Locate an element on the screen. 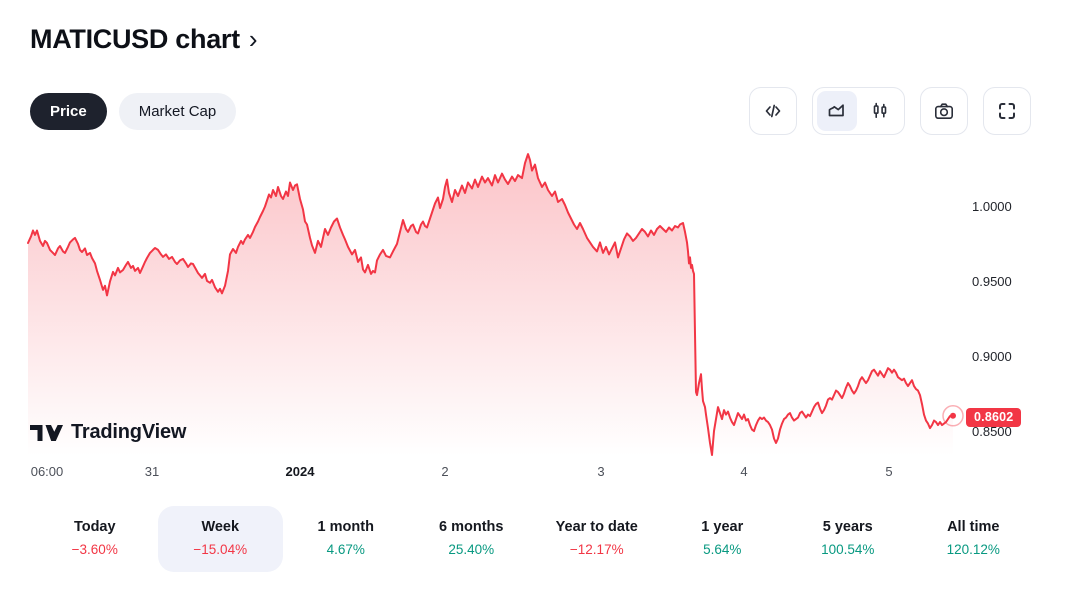 This screenshot has width=1068, height=601. area-chart-style-button is located at coordinates (836, 111).